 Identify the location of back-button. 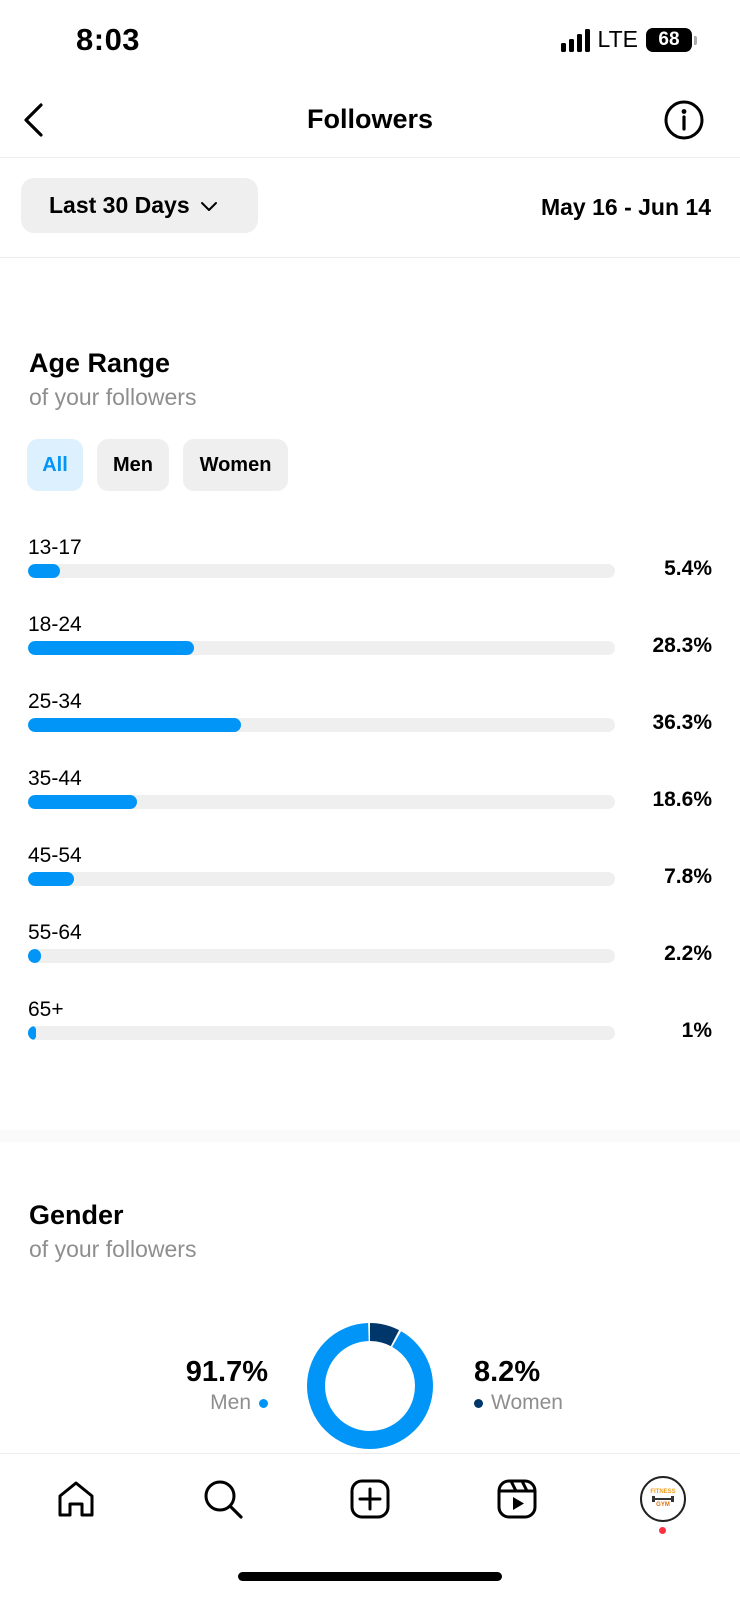
(36, 120).